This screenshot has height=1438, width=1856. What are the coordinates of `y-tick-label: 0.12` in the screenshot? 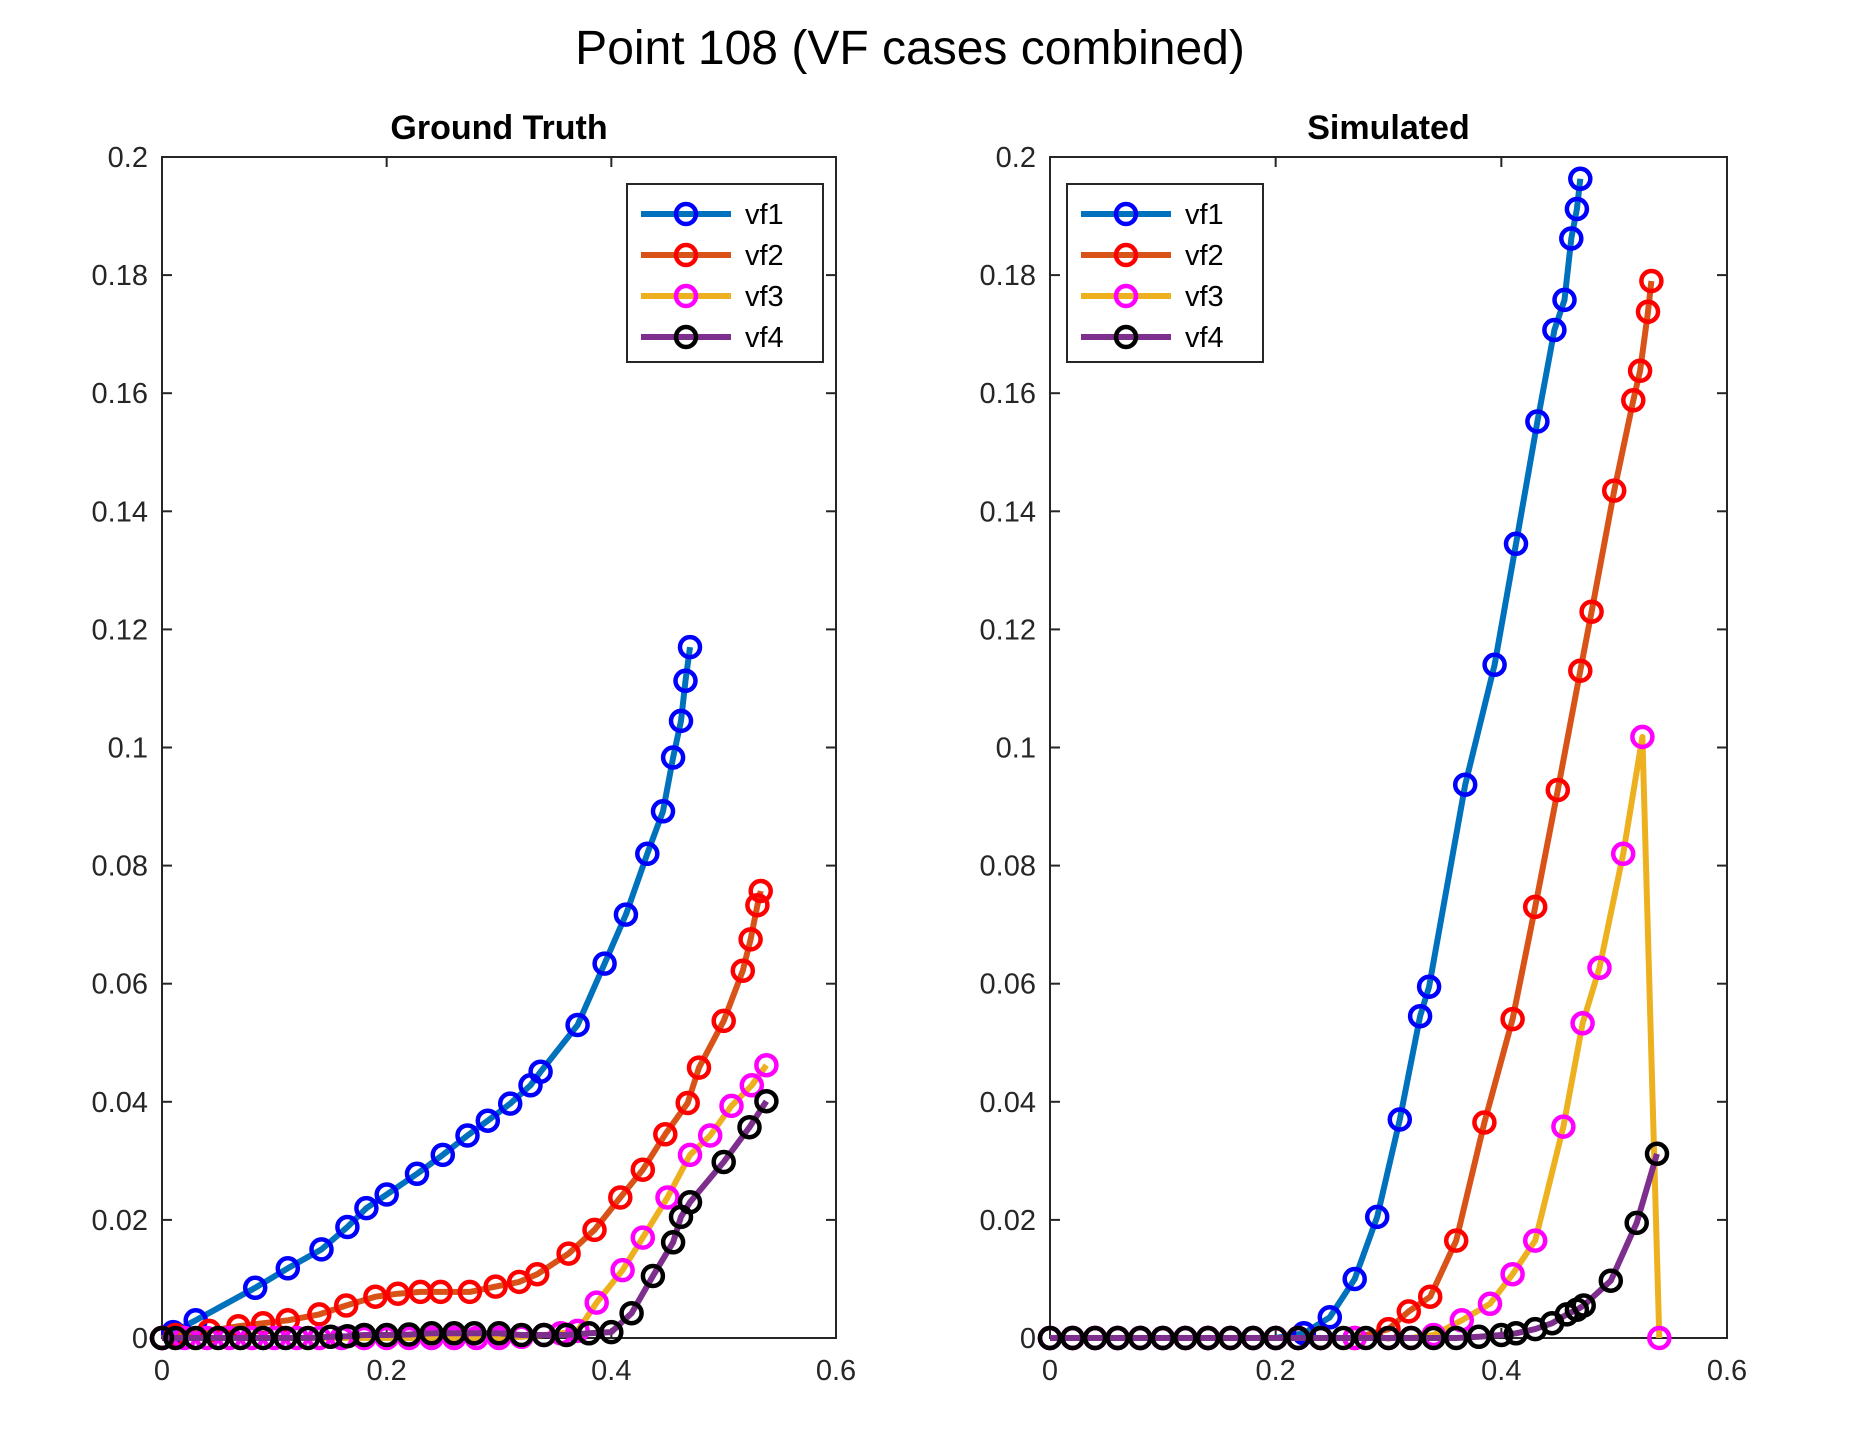 It's located at (1008, 630).